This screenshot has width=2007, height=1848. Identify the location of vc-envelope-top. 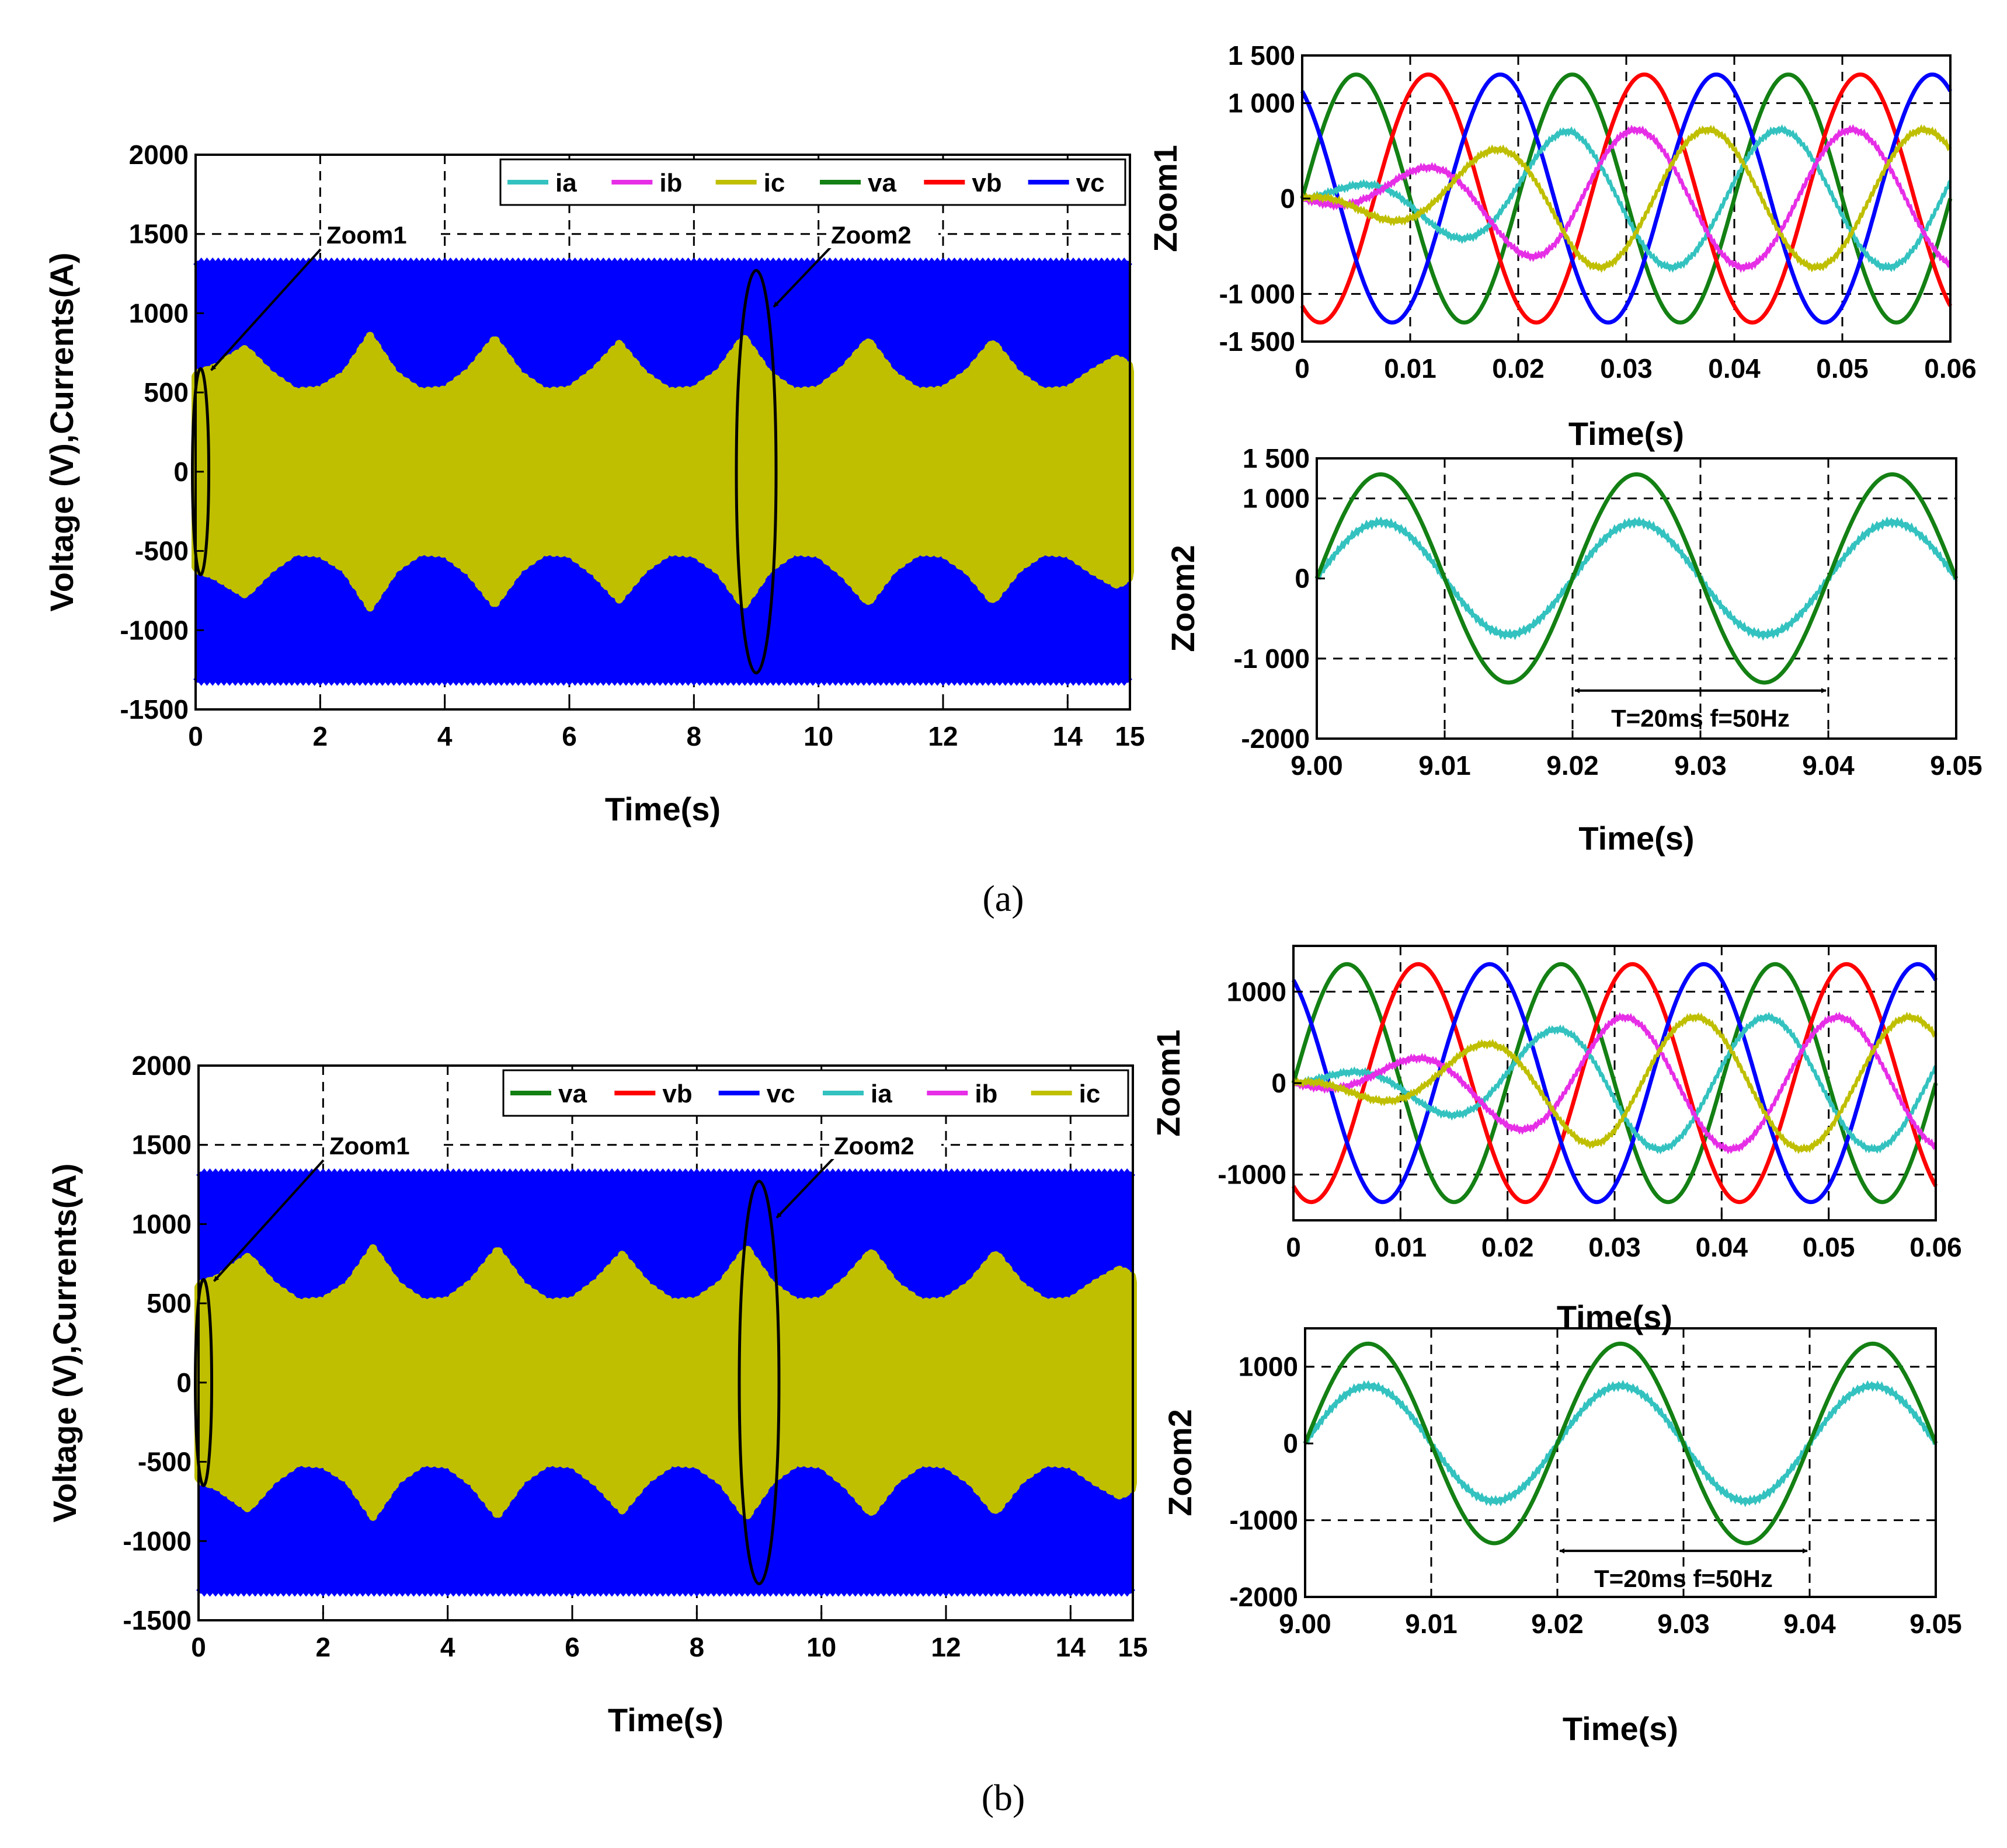
(665, 1175).